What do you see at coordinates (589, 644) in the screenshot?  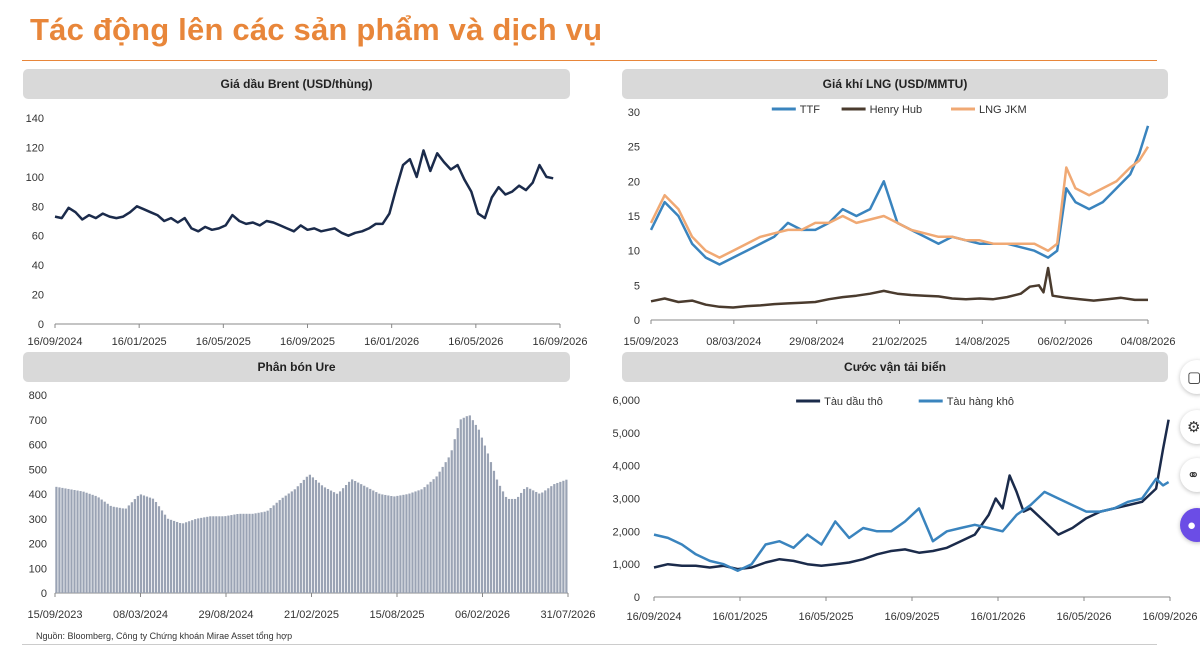 I see `bottom-divider` at bounding box center [589, 644].